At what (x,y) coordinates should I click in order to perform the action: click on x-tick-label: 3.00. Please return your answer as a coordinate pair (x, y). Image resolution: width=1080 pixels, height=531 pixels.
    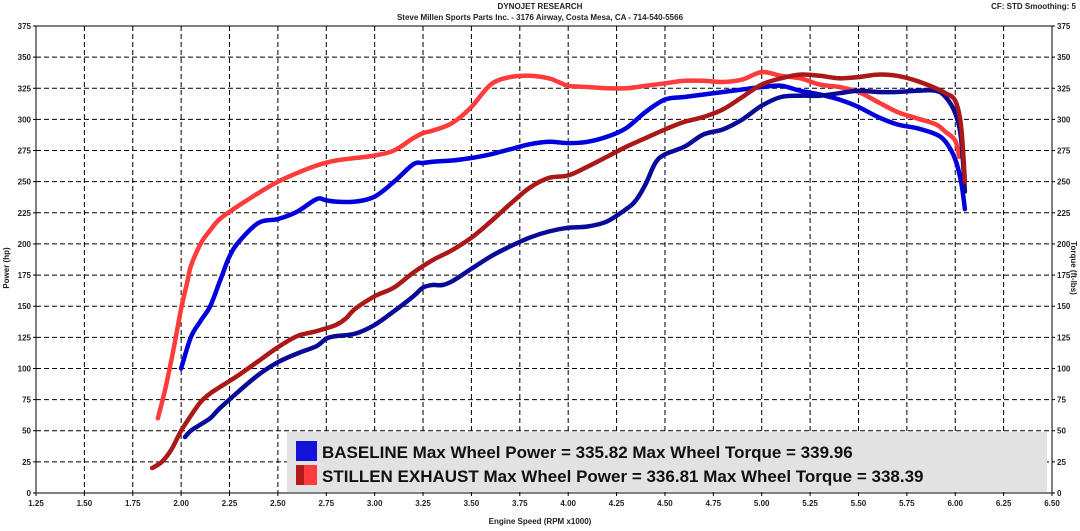
    Looking at the image, I should click on (375, 503).